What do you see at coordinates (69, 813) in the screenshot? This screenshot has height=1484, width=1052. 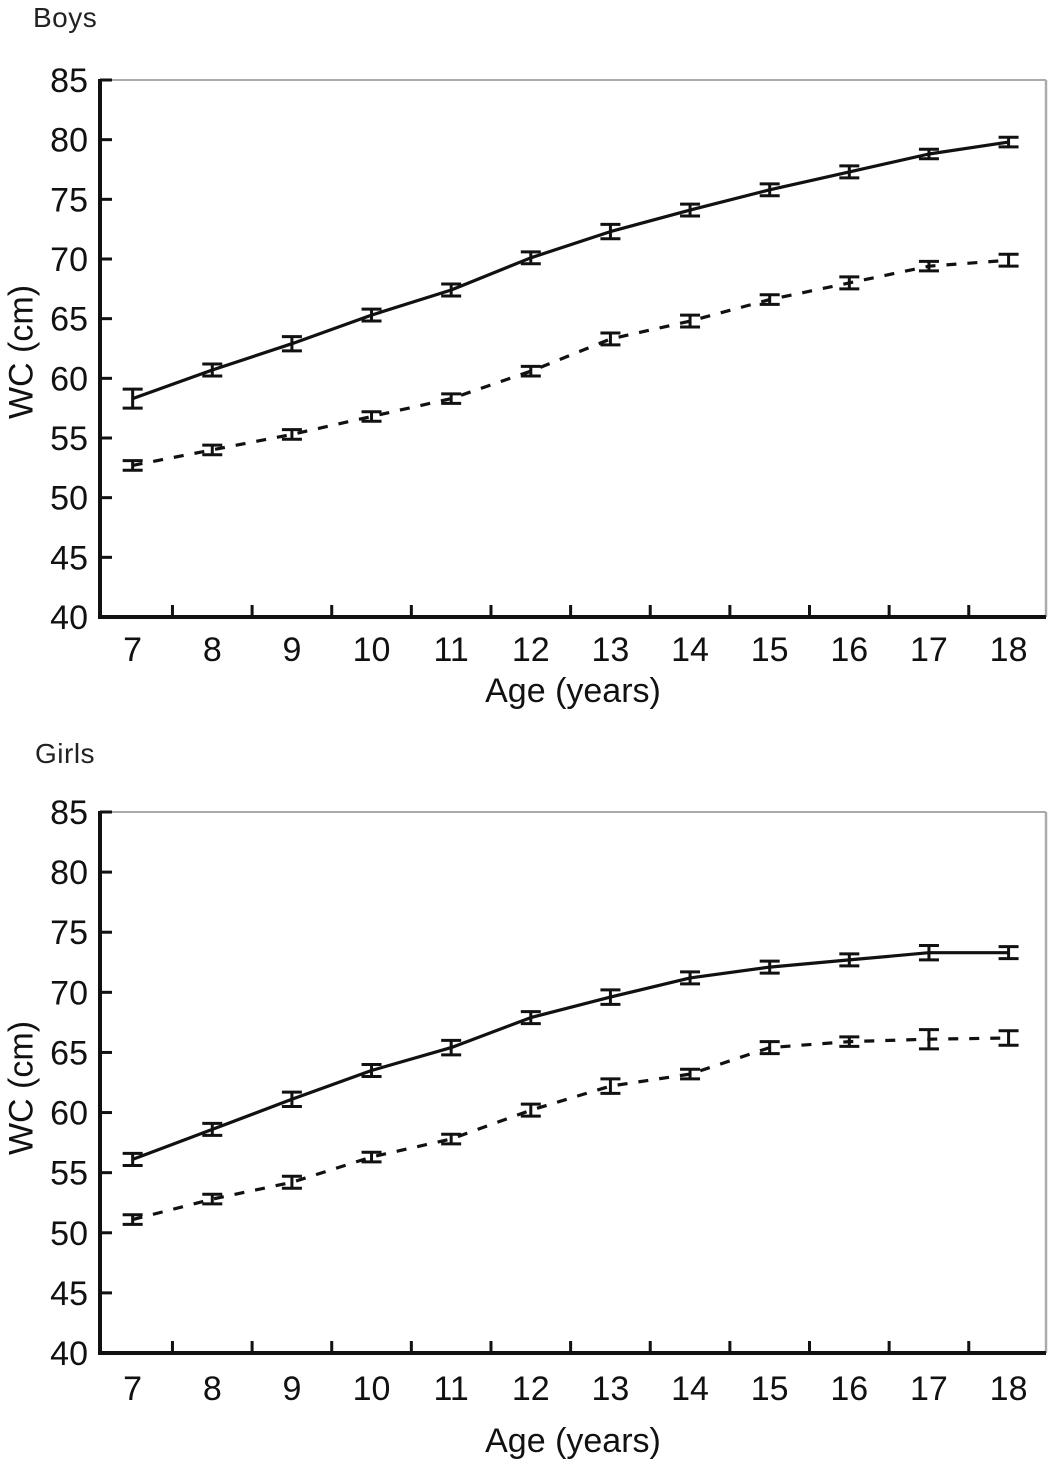 I see `girls-y-tick-label: 85` at bounding box center [69, 813].